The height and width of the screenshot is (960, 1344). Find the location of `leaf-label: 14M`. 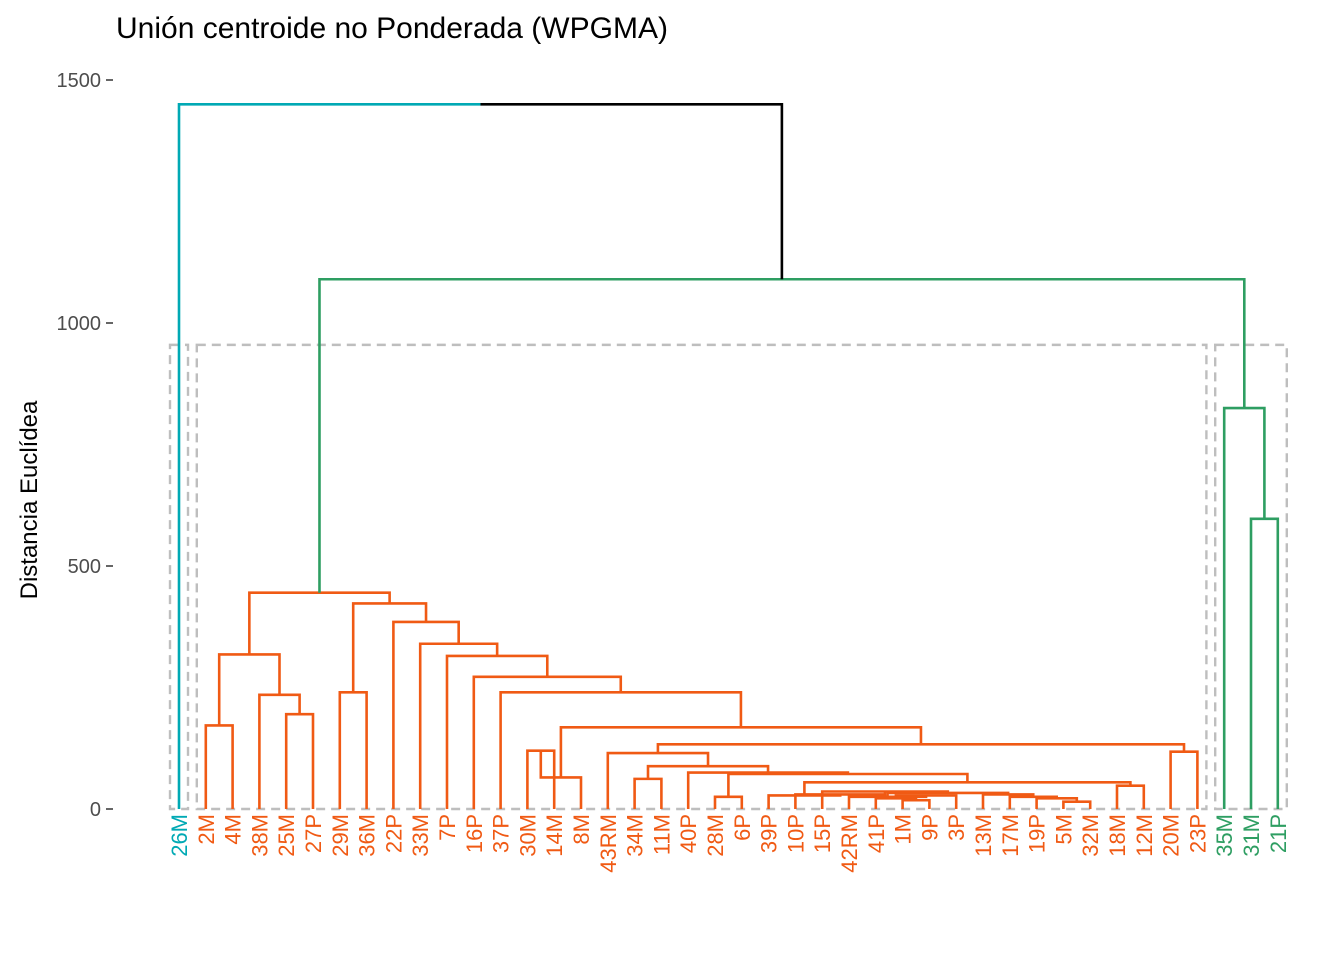

leaf-label: 14M is located at coordinates (554, 835).